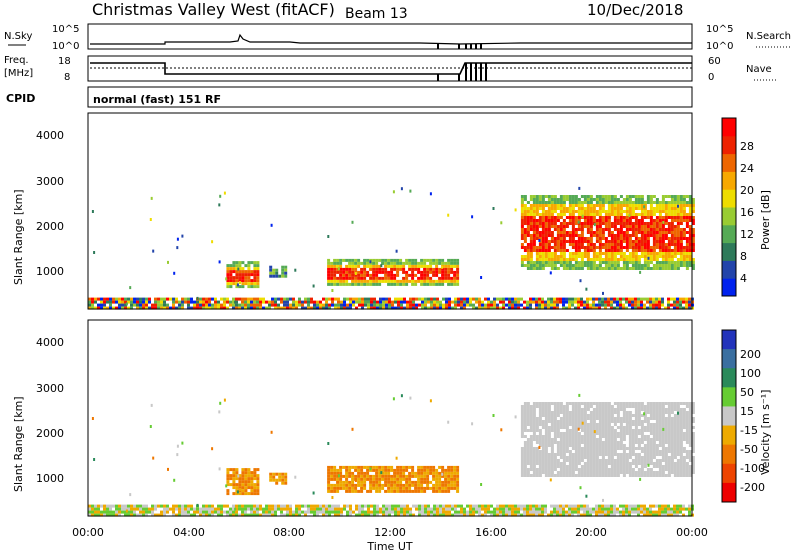  What do you see at coordinates (768, 36) in the screenshot?
I see `noise-search-label: N.Search` at bounding box center [768, 36].